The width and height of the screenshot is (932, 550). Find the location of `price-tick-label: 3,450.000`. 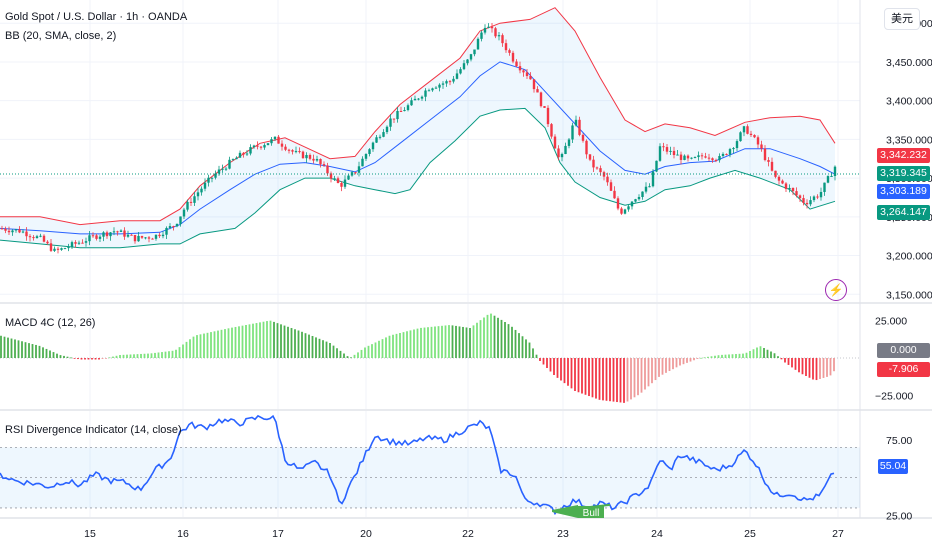

price-tick-label: 3,450.000 is located at coordinates (909, 63).